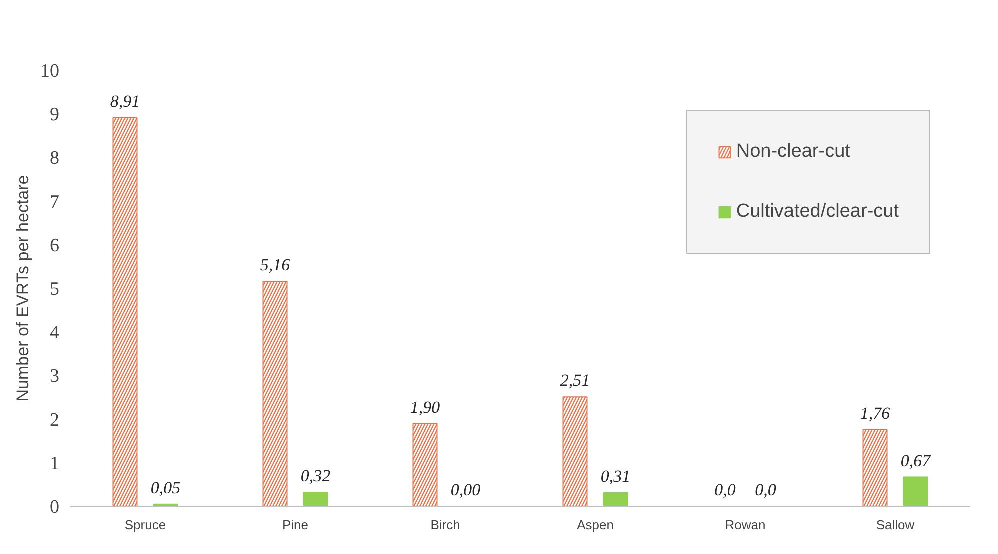 The image size is (998, 554). What do you see at coordinates (575, 380) in the screenshot?
I see `data-label: 2,51` at bounding box center [575, 380].